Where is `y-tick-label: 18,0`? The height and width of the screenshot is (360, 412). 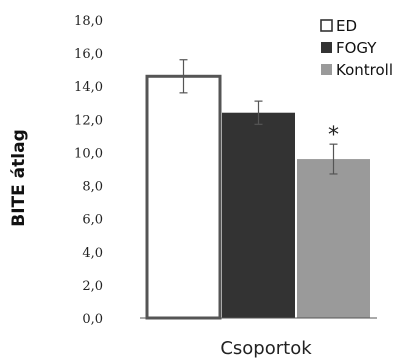 y-tick-label: 18,0 is located at coordinates (88, 21).